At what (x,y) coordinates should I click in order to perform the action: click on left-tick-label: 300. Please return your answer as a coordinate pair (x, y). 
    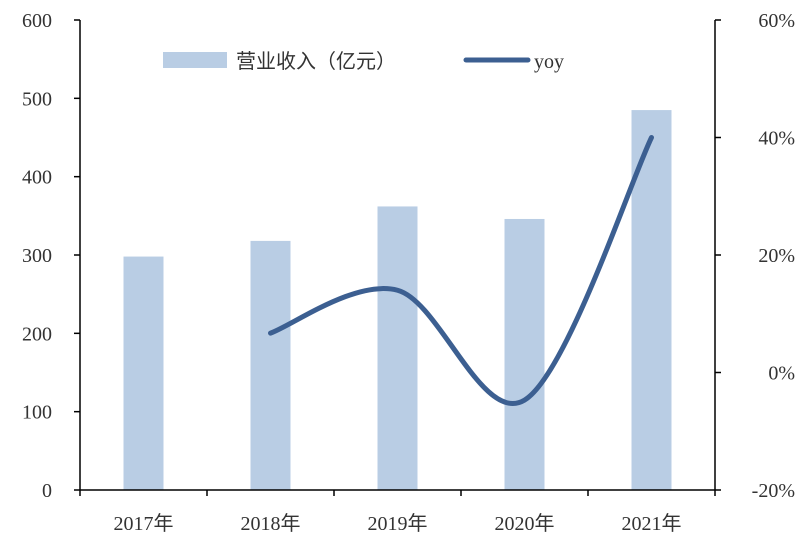
    Looking at the image, I should click on (37, 256).